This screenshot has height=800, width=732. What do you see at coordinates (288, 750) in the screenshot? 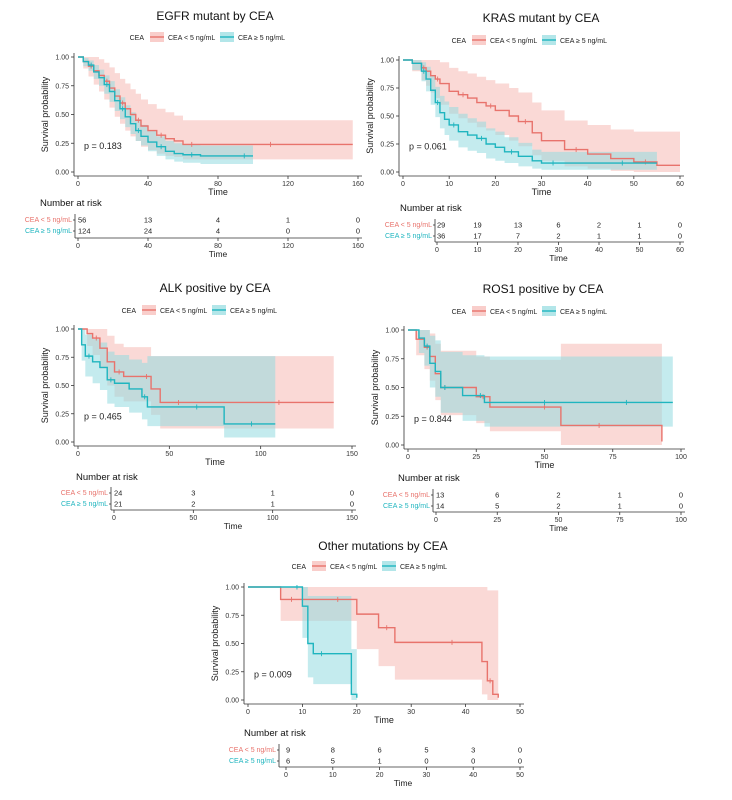
I see `risk-count-low: 9` at bounding box center [288, 750].